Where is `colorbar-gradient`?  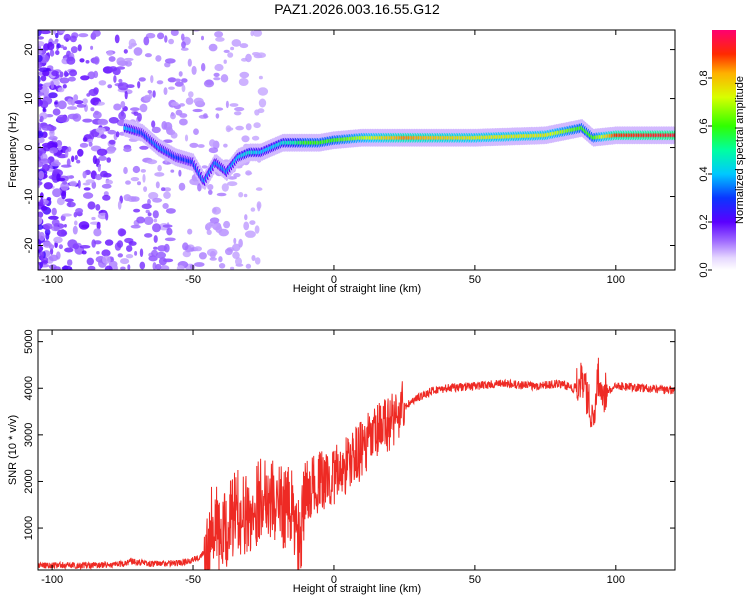 colorbar-gradient is located at coordinates (724, 150).